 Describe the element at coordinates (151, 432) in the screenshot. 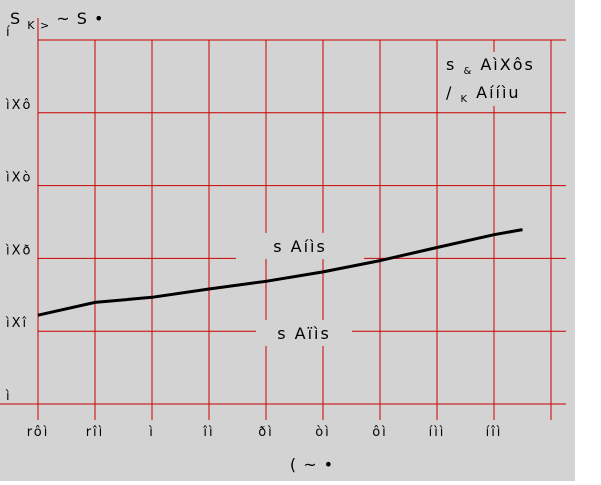

I see `x-tick-label: ì` at that location.